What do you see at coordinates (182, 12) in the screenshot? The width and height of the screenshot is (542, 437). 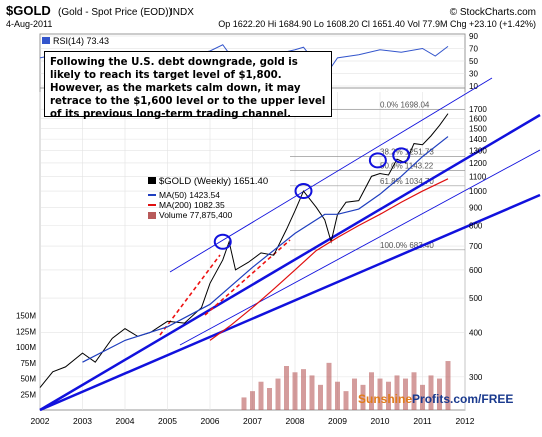 I see `chart-exchange: INDX` at bounding box center [182, 12].